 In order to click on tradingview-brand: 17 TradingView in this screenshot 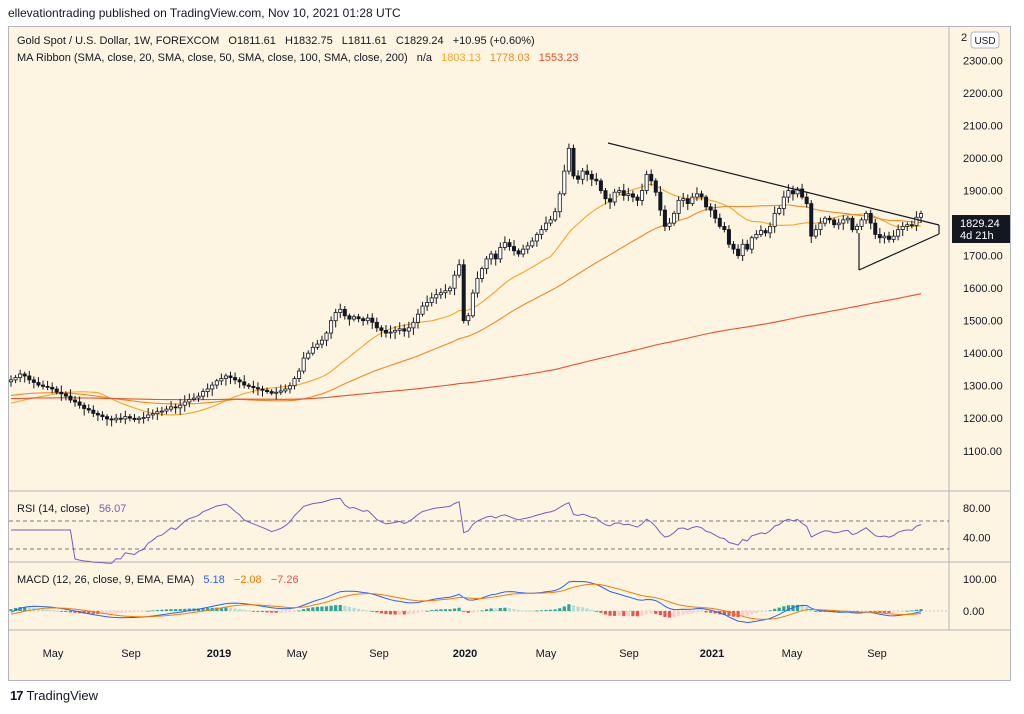, I will do `click(54, 695)`.